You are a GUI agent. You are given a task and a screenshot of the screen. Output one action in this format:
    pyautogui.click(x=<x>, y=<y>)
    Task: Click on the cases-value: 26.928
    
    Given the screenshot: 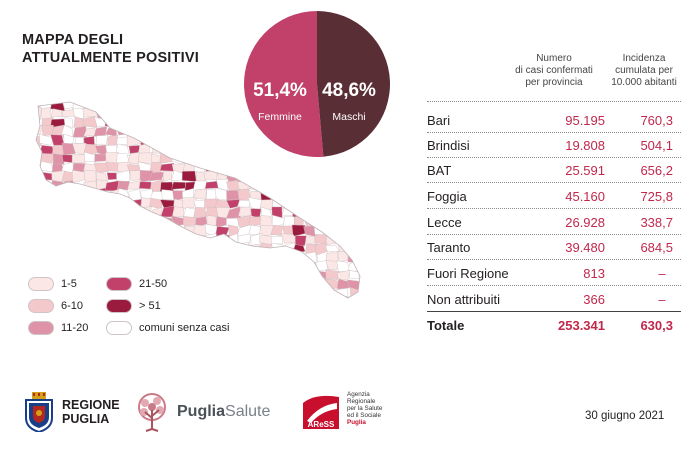 What is the action you would take?
    pyautogui.click(x=585, y=222)
    